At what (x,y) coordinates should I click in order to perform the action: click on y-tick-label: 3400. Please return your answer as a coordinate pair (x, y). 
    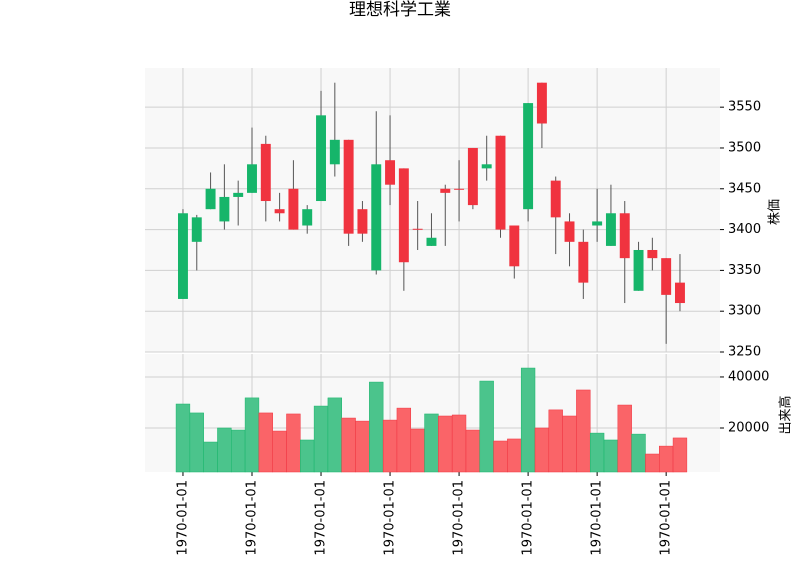
    Looking at the image, I should click on (744, 229).